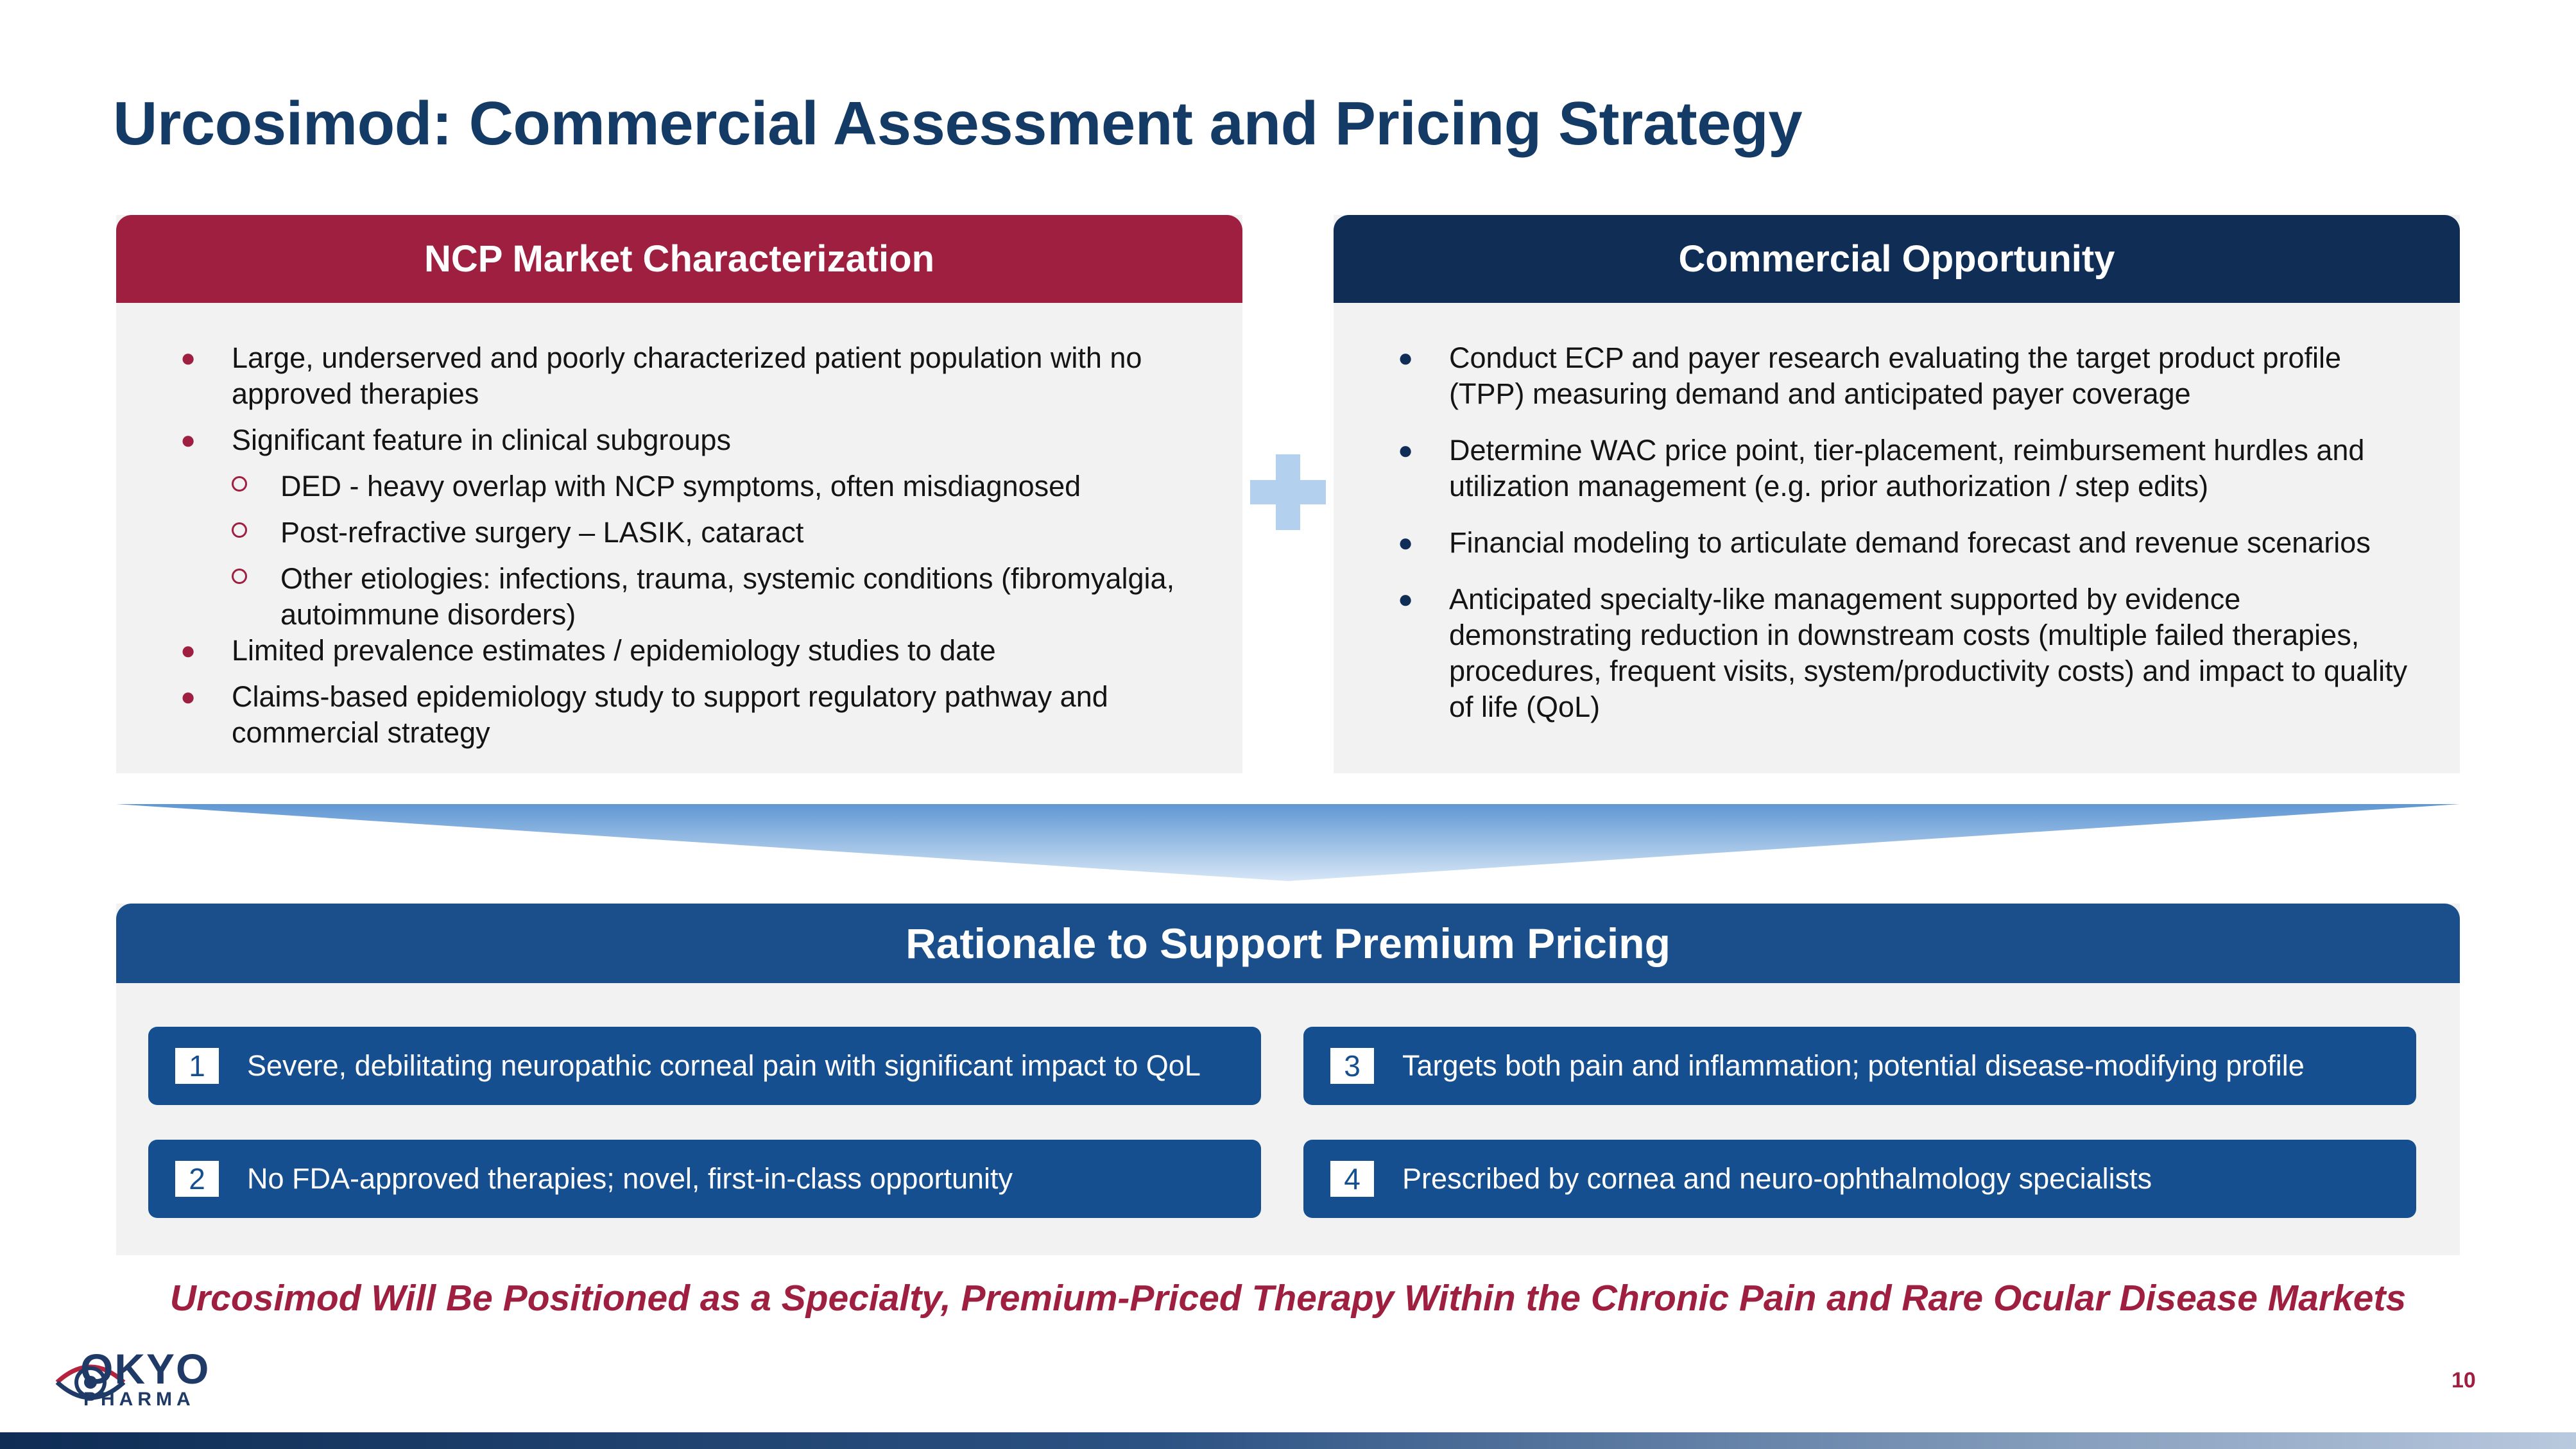 This screenshot has width=2576, height=1449. What do you see at coordinates (679, 259) in the screenshot?
I see `ncp-market-header: NCP Market Characterization` at bounding box center [679, 259].